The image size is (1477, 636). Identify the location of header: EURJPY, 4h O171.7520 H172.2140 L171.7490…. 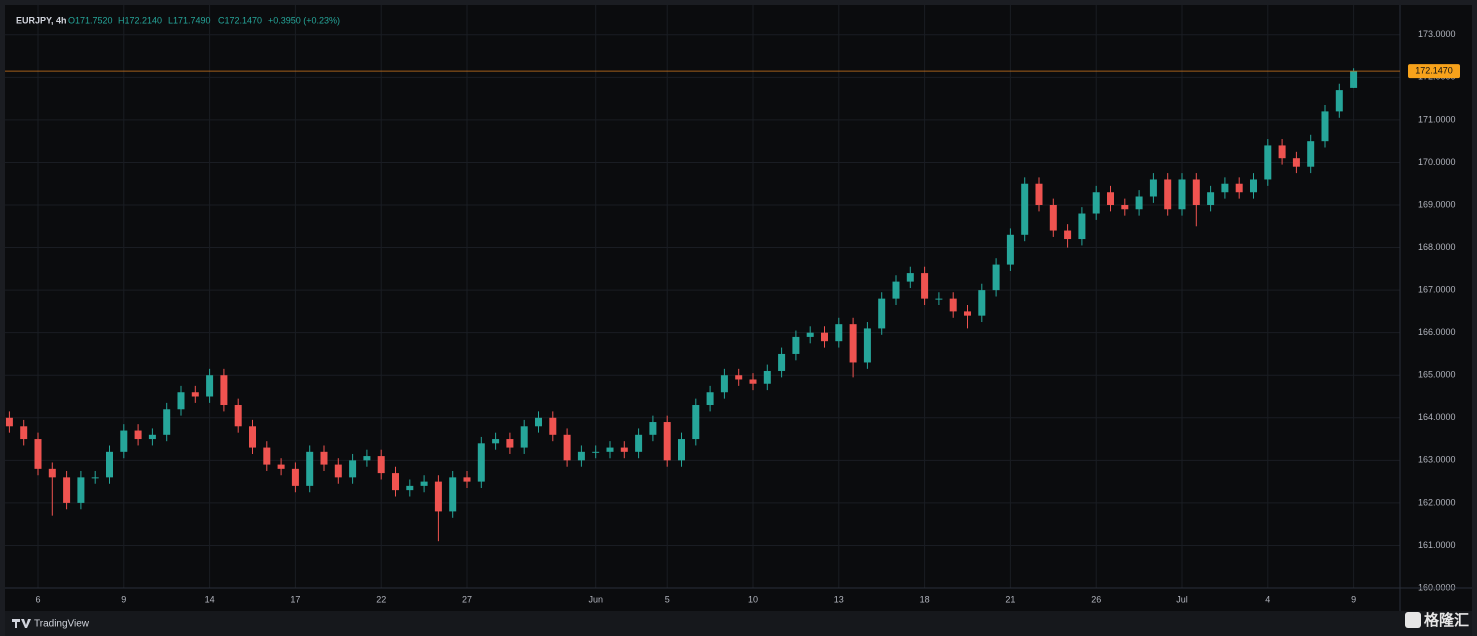
(178, 20).